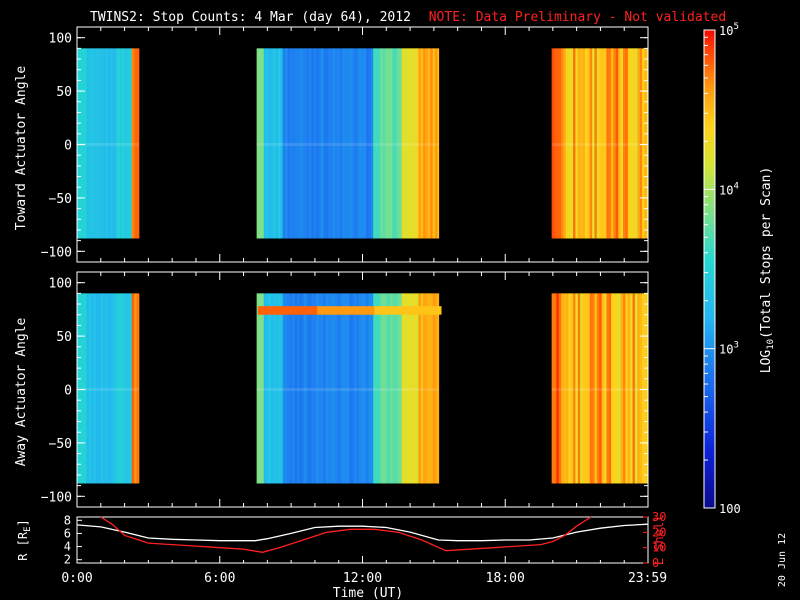  I want to click on date-stamp: 20 Jun 12, so click(782, 560).